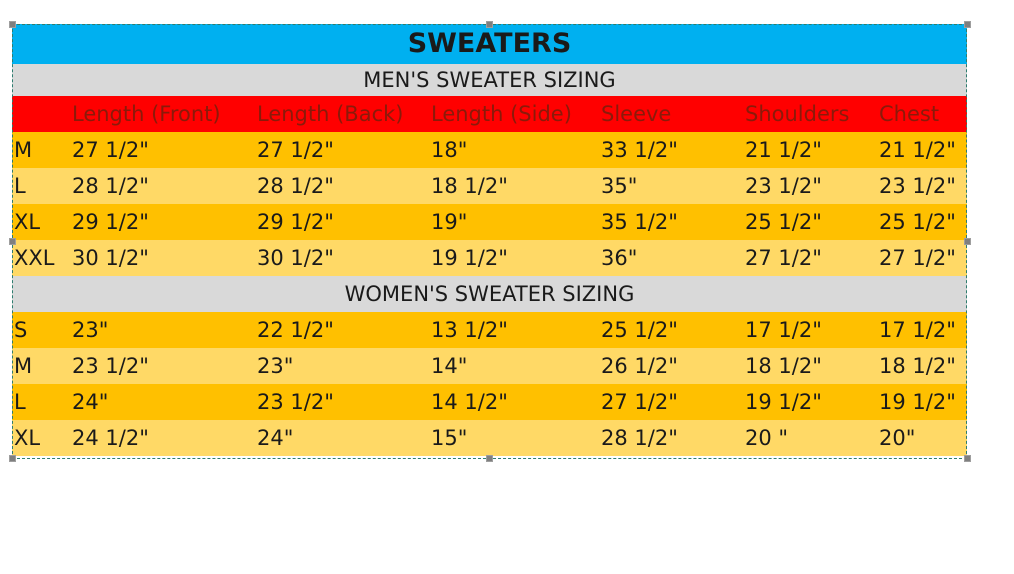  Describe the element at coordinates (110, 438) in the screenshot. I see `table-cell: 24 1/2"` at that location.